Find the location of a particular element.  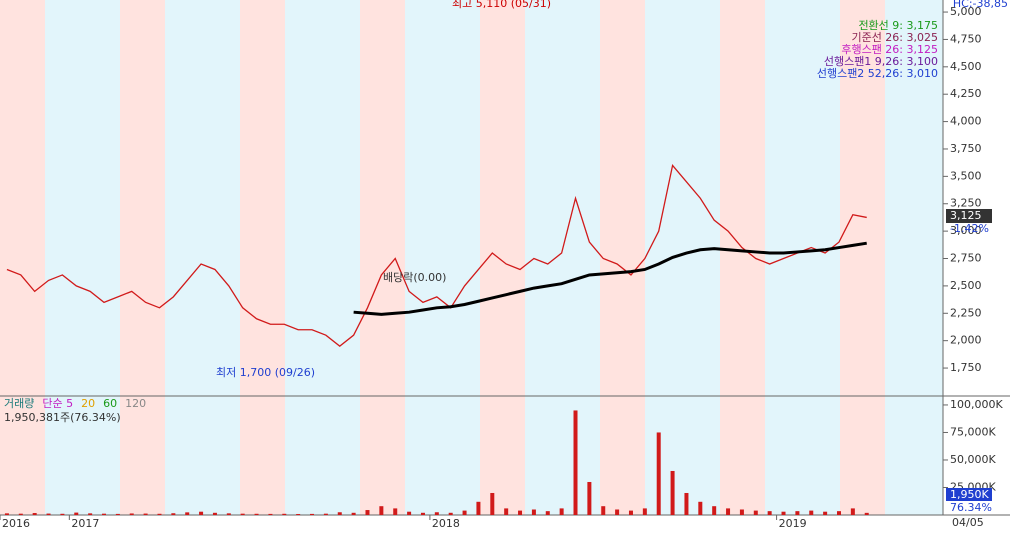

current-box is located at coordinates (969, 216).